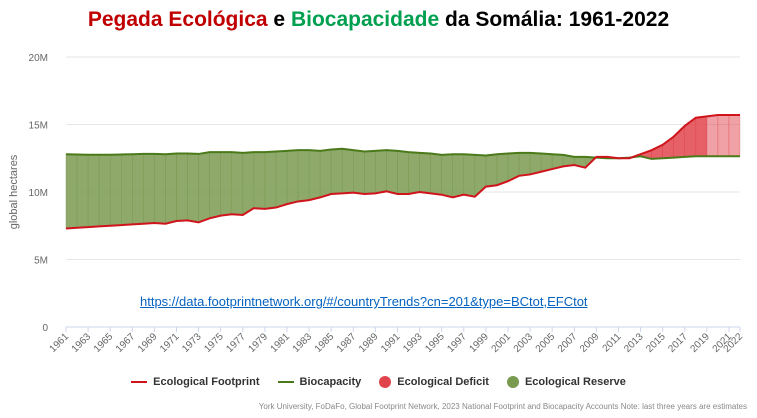 This screenshot has height=418, width=757. Describe the element at coordinates (236, 343) in the screenshot. I see `x-tick-label: 1977` at that location.